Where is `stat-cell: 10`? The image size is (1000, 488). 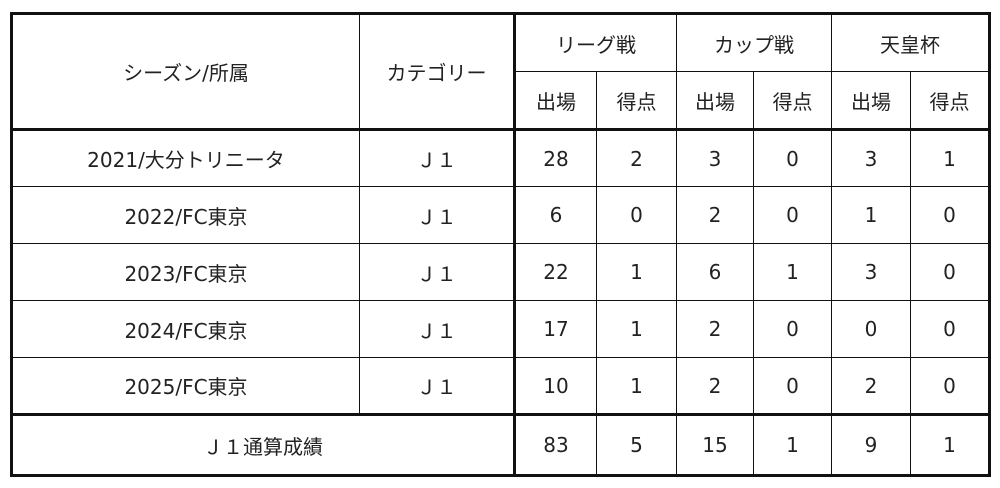 stat-cell: 10 is located at coordinates (555, 386).